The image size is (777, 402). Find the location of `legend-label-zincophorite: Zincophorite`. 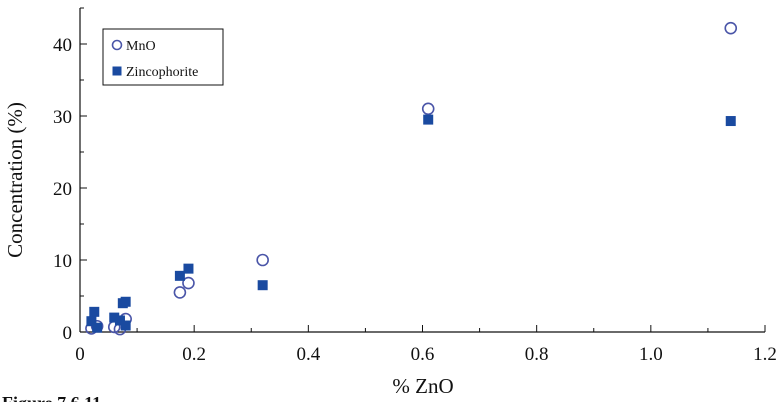

legend-label-zincophorite: Zincophorite is located at coordinates (162, 72).